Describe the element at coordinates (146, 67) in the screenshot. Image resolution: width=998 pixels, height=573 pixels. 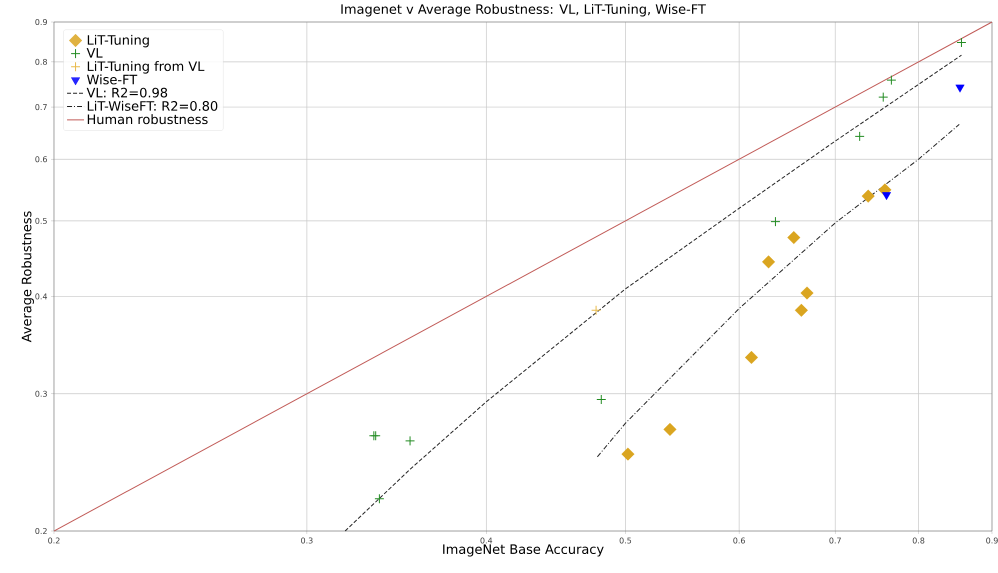
I see `legend-label: LiT-Tuning from VL` at that location.